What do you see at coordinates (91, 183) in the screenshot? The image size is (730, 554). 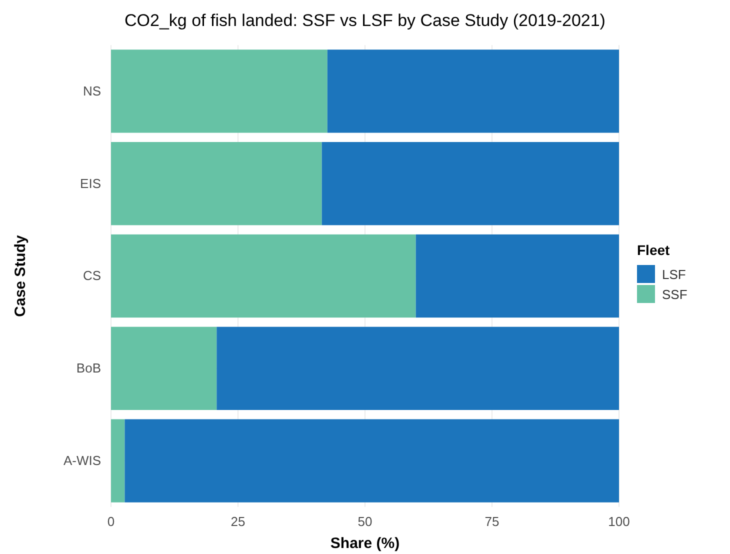 I see `y-tick-label: EIS` at bounding box center [91, 183].